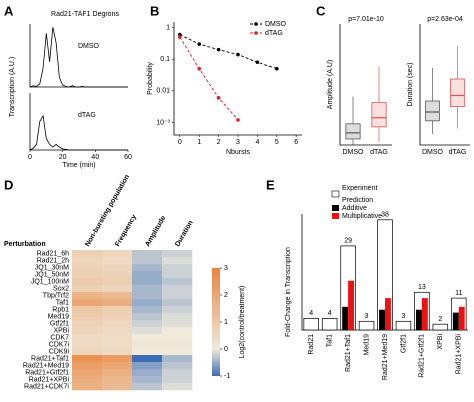 The height and width of the screenshot is (402, 474). What do you see at coordinates (403, 316) in the screenshot?
I see `data-label: 3` at bounding box center [403, 316].